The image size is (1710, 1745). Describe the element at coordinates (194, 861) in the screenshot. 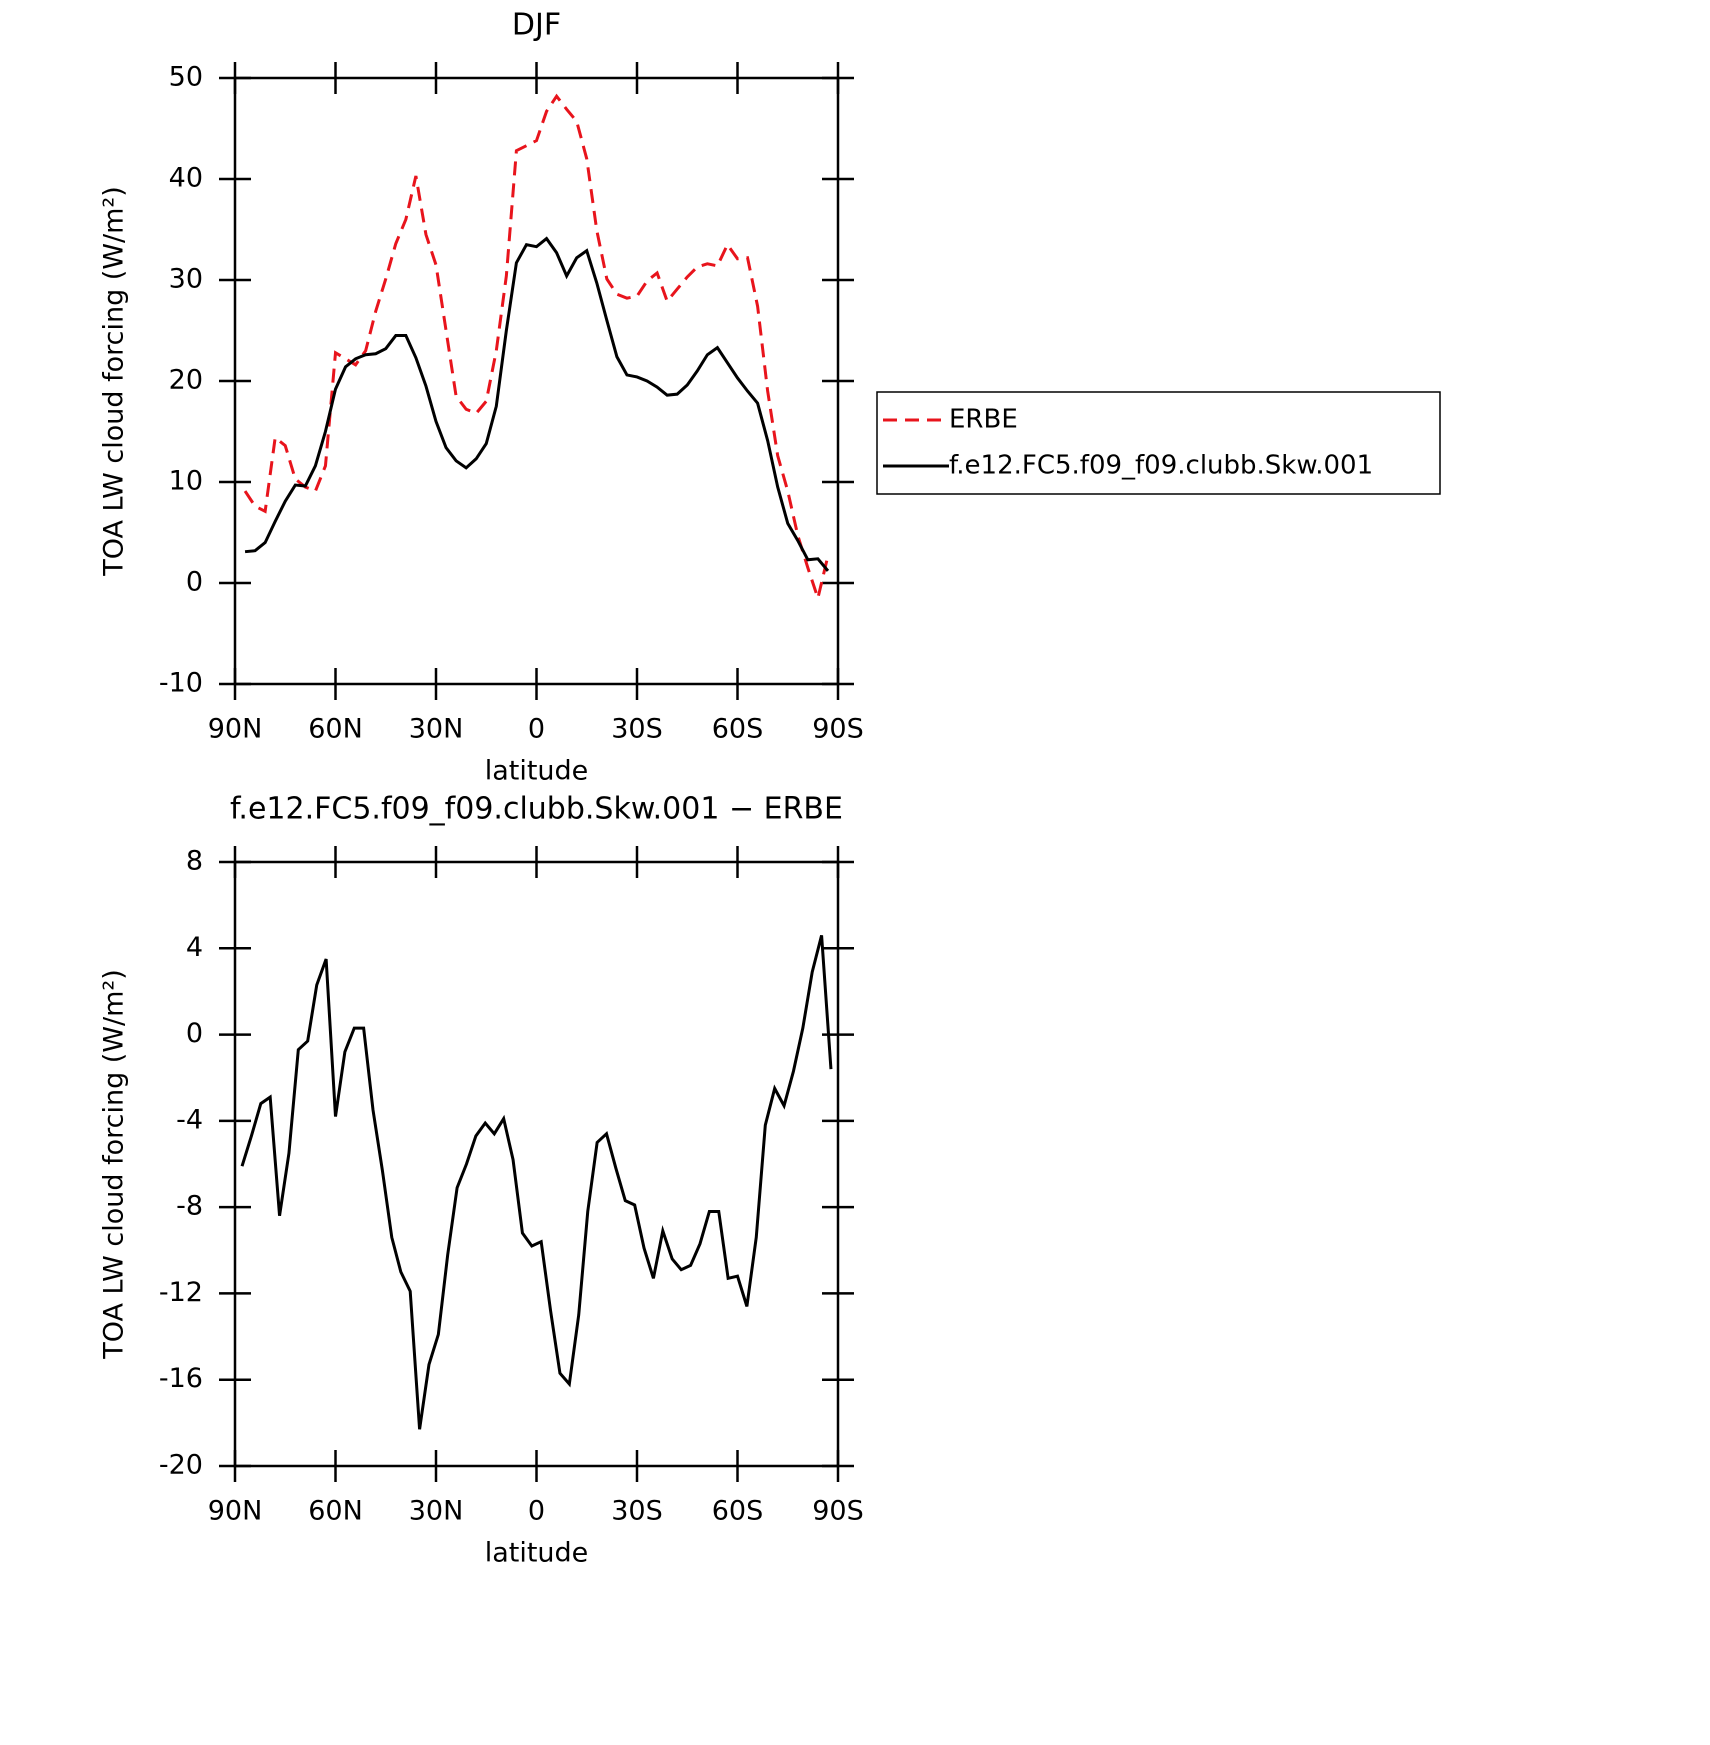

I see `y-tick-label: 8` at that location.